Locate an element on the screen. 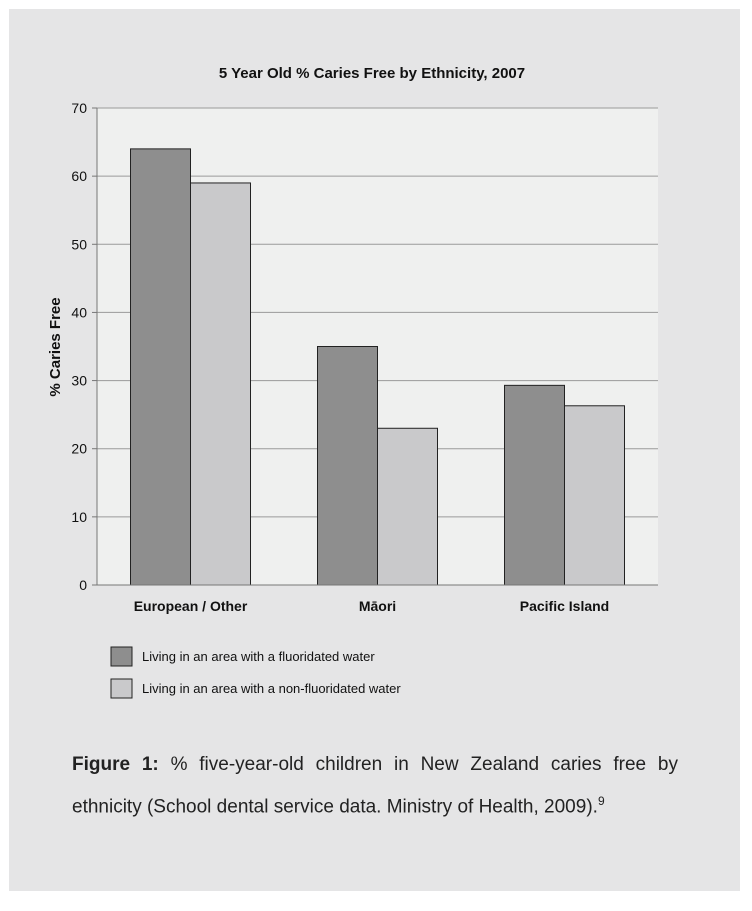  x-category-label: Māori is located at coordinates (377, 606).